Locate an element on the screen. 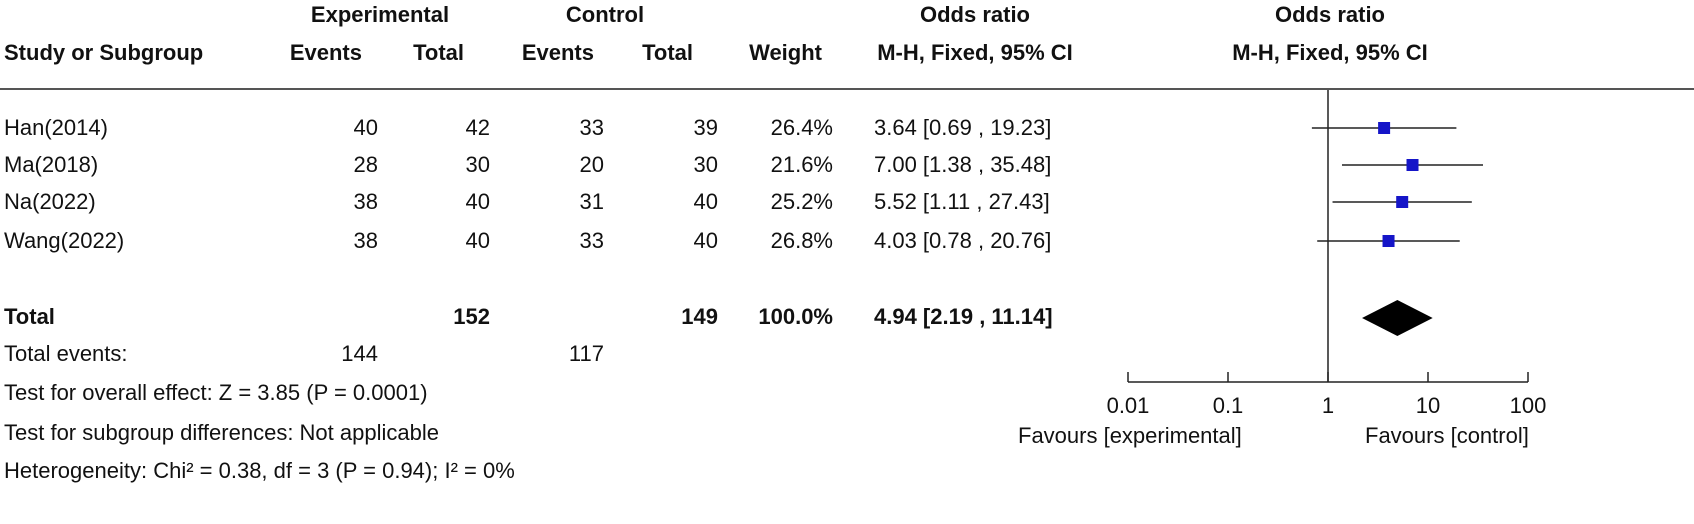  total-label: Total is located at coordinates (29, 316).